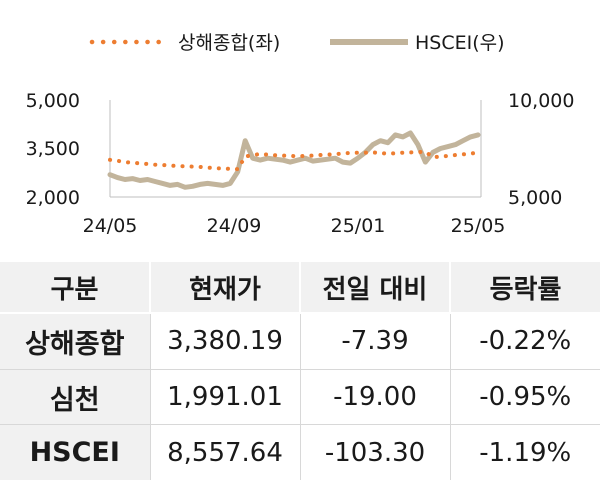 The height and width of the screenshot is (480, 600). Describe the element at coordinates (541, 101) in the screenshot. I see `y-right-tick: 10,000` at that location.